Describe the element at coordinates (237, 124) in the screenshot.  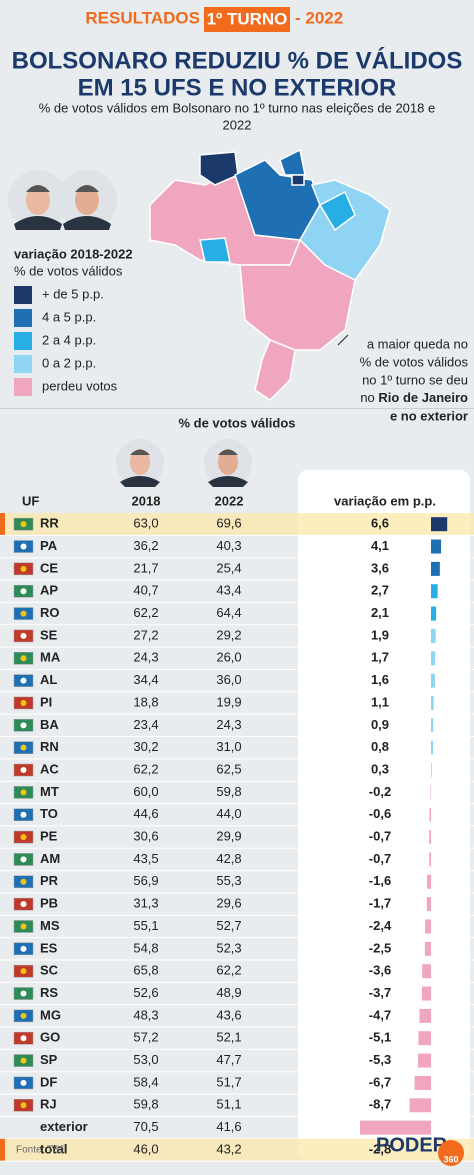
I see `subtitle: 2022` at that location.